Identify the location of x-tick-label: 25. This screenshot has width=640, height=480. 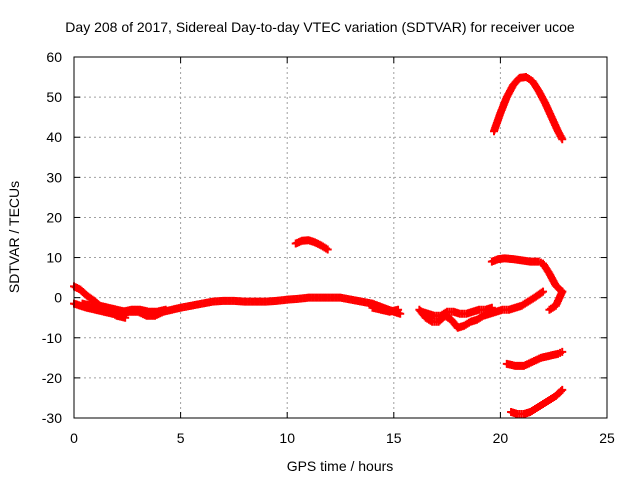
(607, 438).